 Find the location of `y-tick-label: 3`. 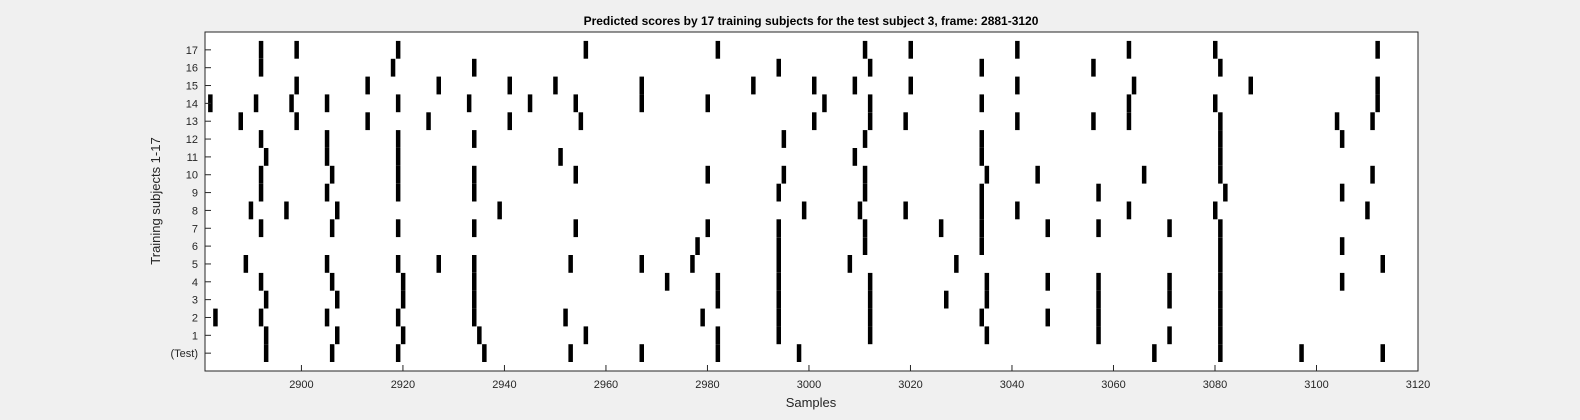

y-tick-label: 3 is located at coordinates (195, 301).